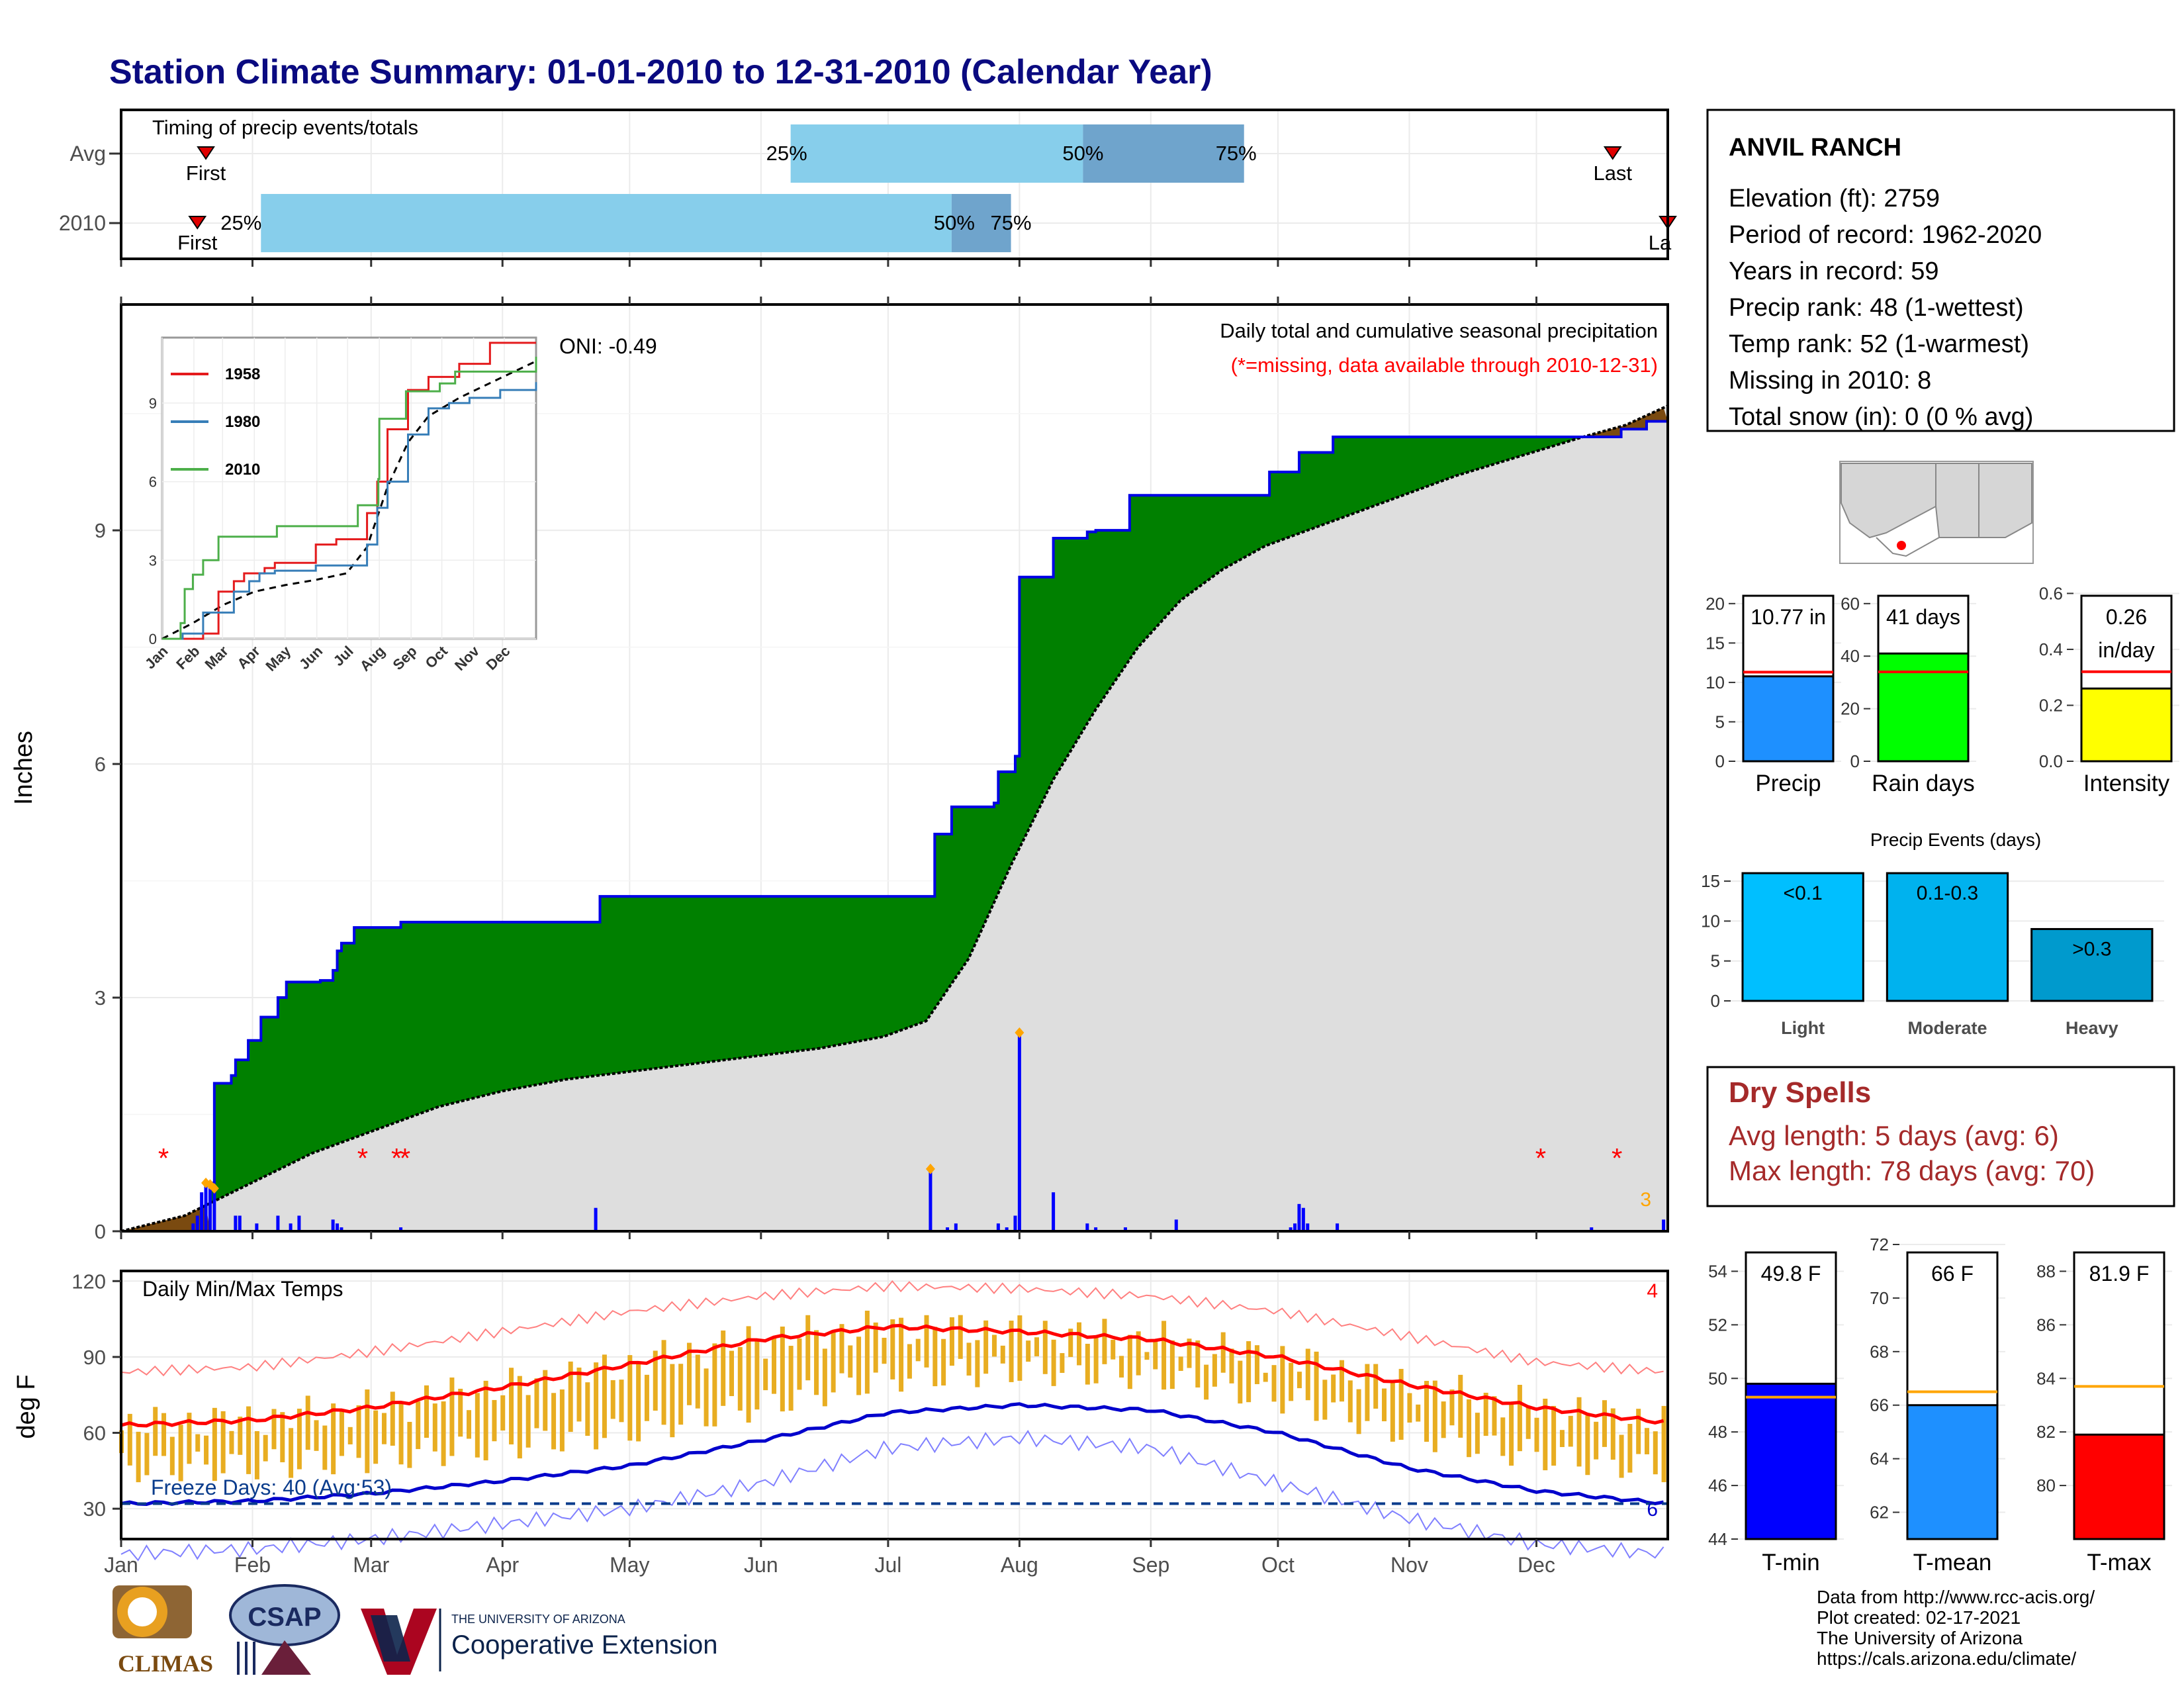 The image size is (2184, 1688). I want to click on month-label: Jan, so click(121, 1565).